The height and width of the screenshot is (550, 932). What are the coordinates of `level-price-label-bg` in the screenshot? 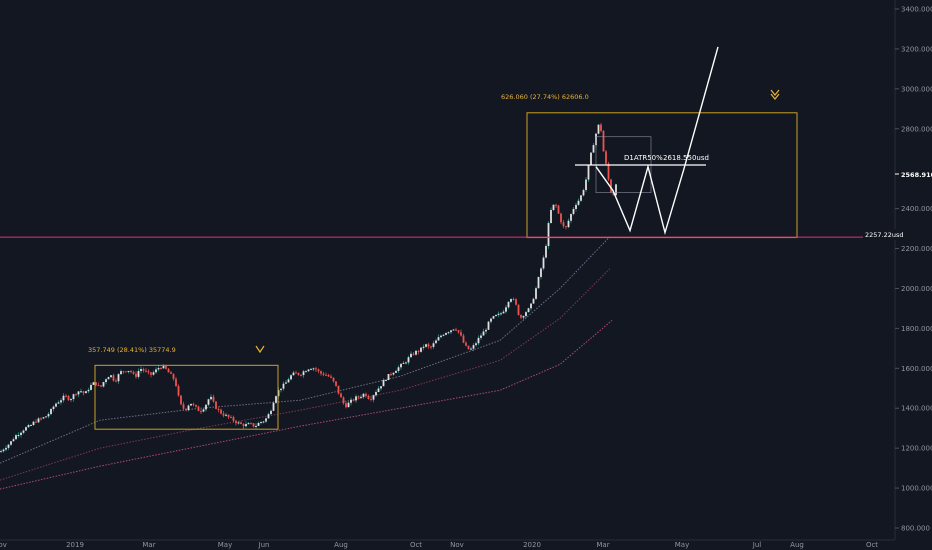 It's located at (880, 234).